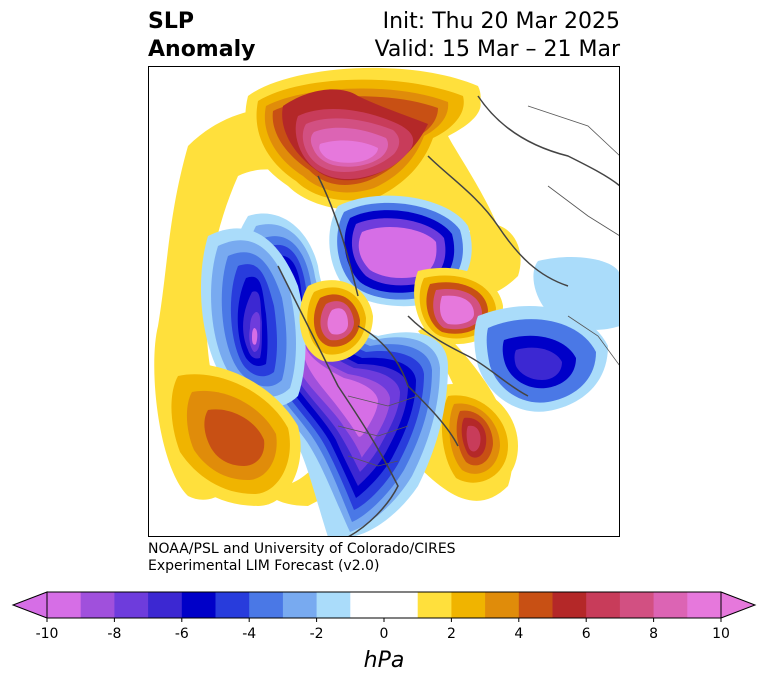 The width and height of the screenshot is (768, 686). What do you see at coordinates (738, 605) in the screenshot?
I see `colorbar-extend-max` at bounding box center [738, 605].